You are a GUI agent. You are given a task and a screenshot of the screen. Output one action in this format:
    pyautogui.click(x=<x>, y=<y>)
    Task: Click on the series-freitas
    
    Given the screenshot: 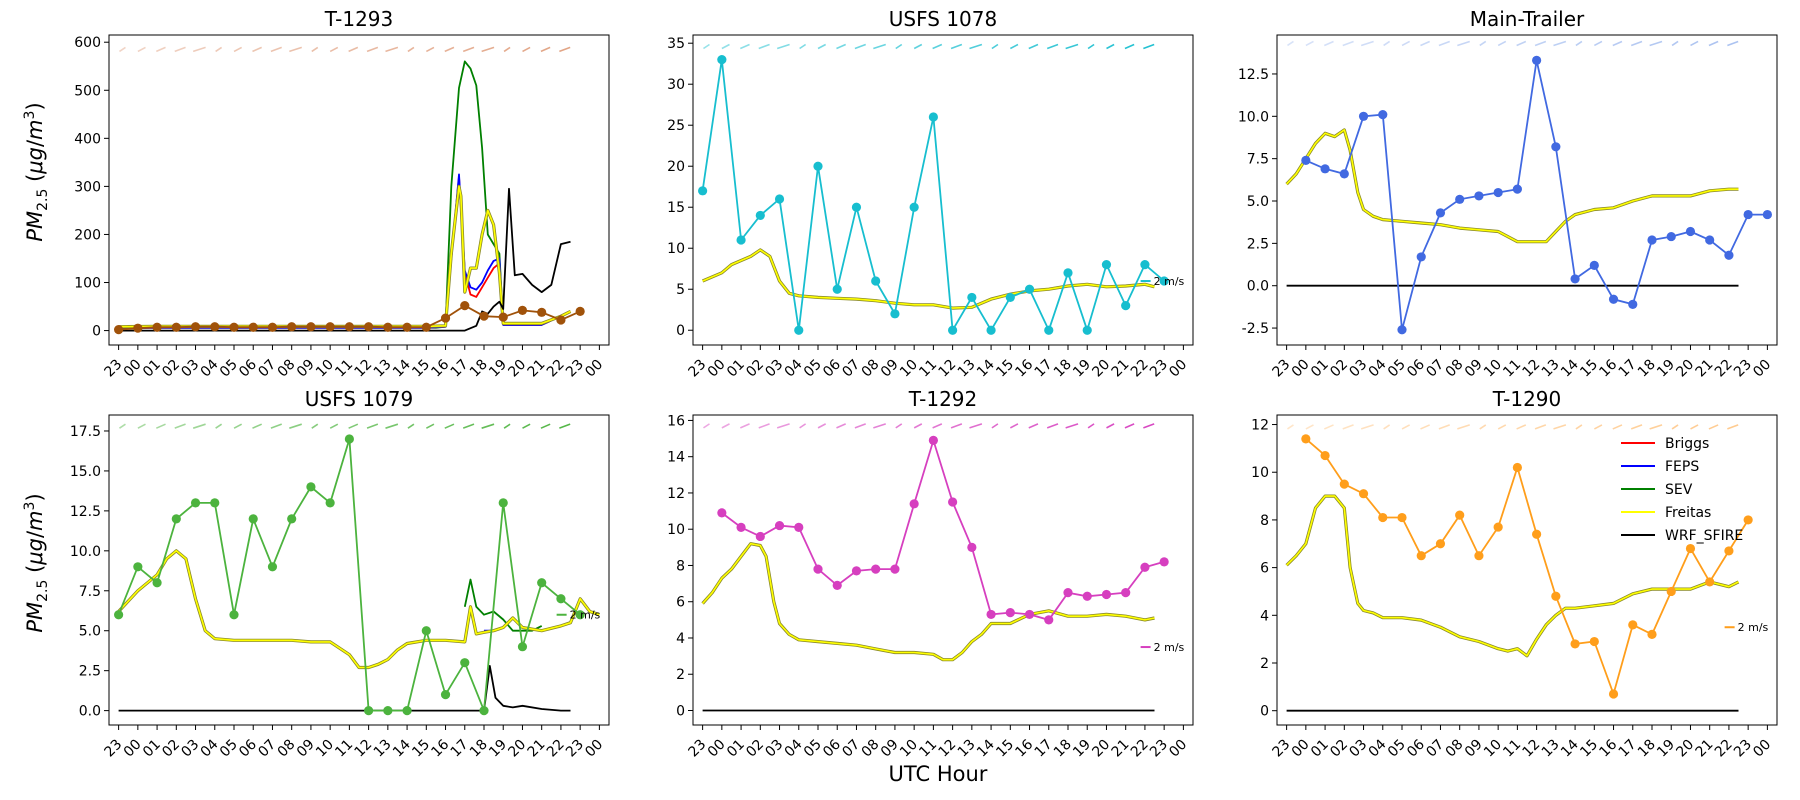 What is the action you would take?
    pyautogui.click(x=359, y=609)
    